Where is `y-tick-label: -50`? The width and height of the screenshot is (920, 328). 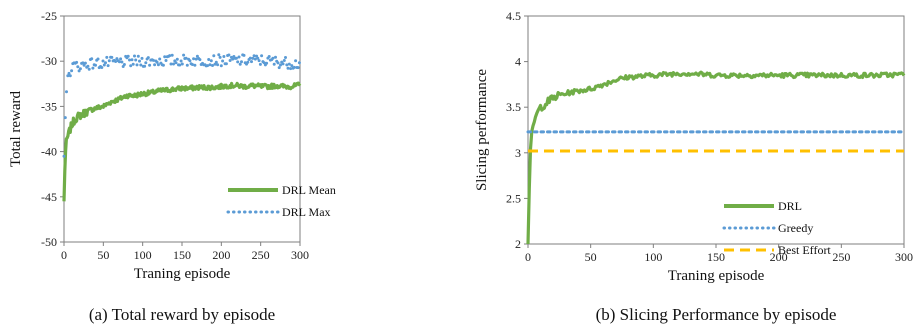
y-tick-label: -50 is located at coordinates (49, 242).